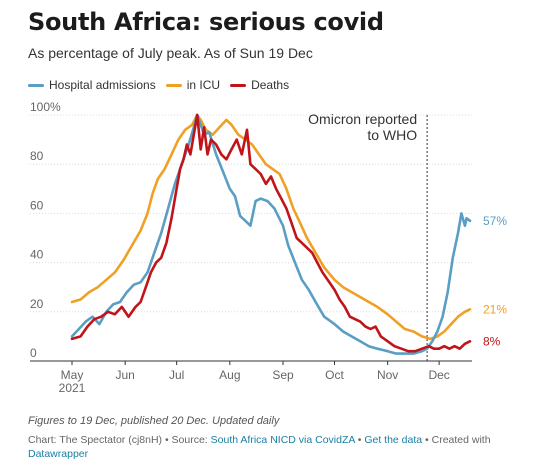  Describe the element at coordinates (72, 375) in the screenshot. I see `x-tick-label: May` at that location.